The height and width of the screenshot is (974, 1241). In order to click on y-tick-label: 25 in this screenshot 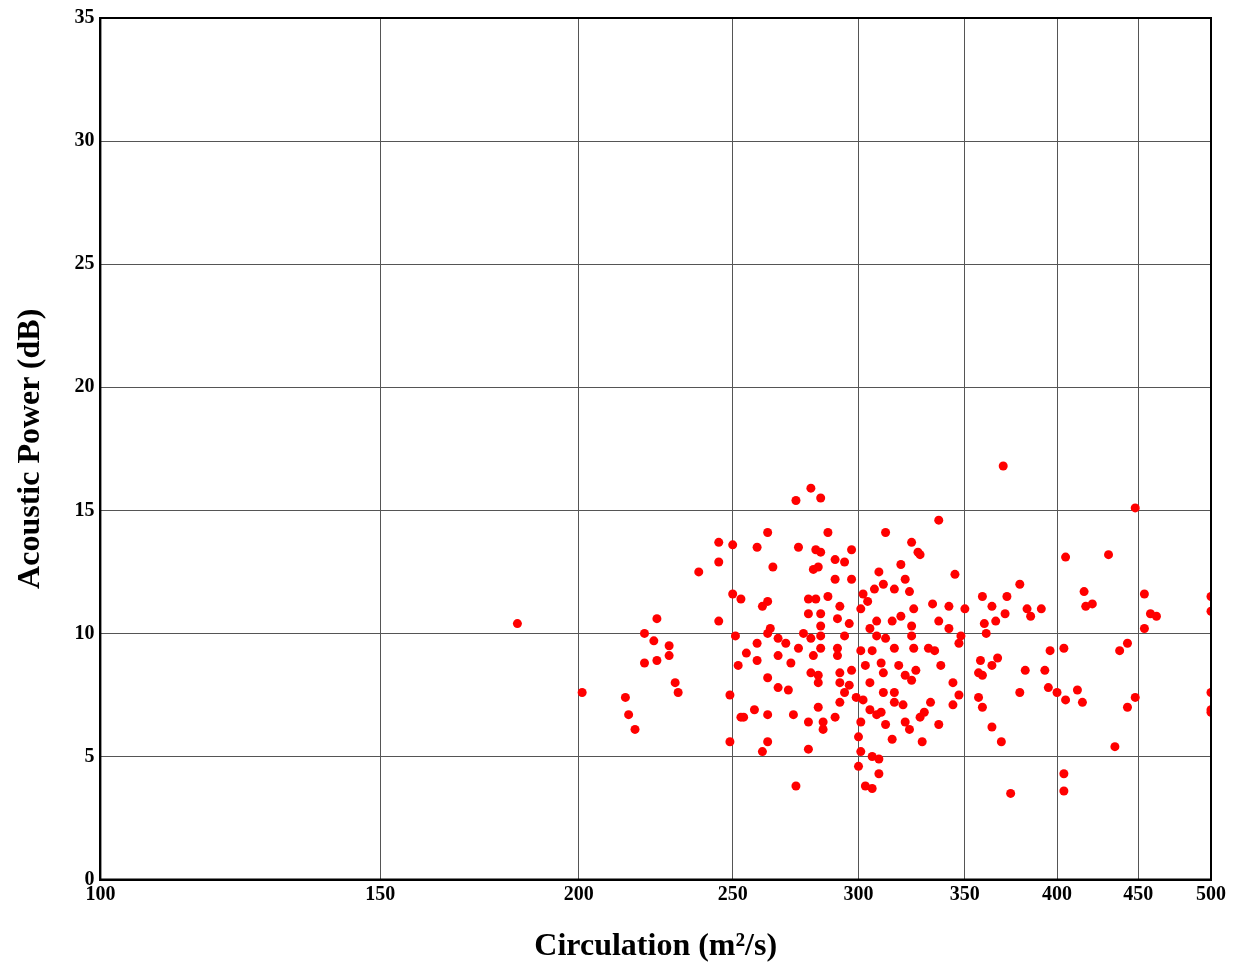, I will do `click(84, 262)`.